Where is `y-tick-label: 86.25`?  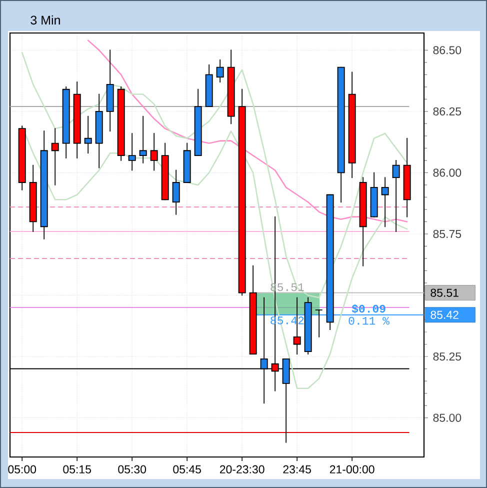 y-tick-label: 86.25 is located at coordinates (447, 111).